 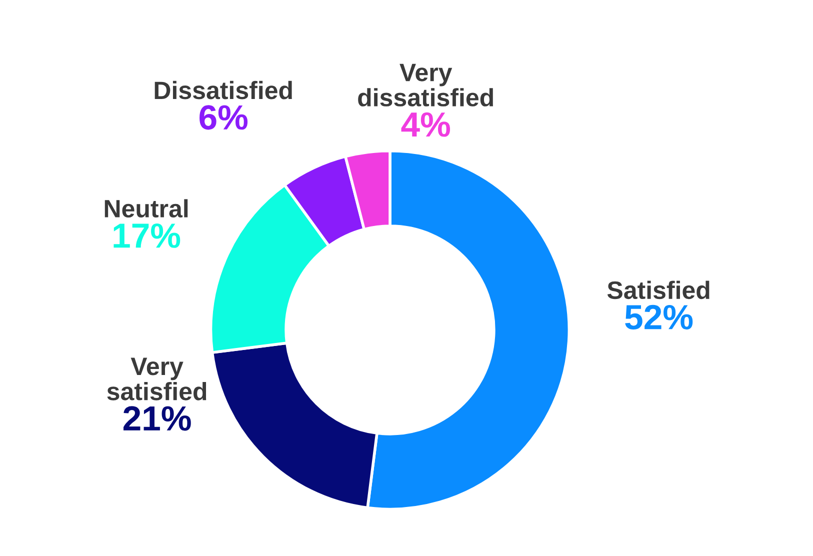 What do you see at coordinates (425, 124) in the screenshot?
I see `data-label: 4%` at bounding box center [425, 124].